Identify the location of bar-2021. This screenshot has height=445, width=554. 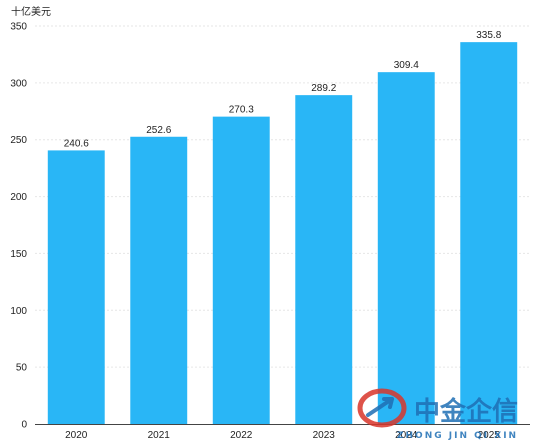
(159, 280).